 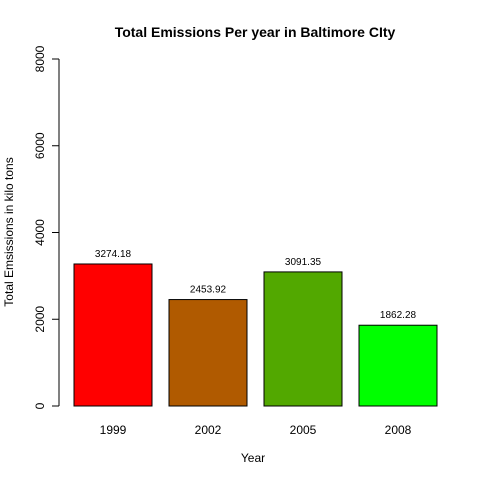 I want to click on data-label-2002: 2453.92, so click(x=208, y=290).